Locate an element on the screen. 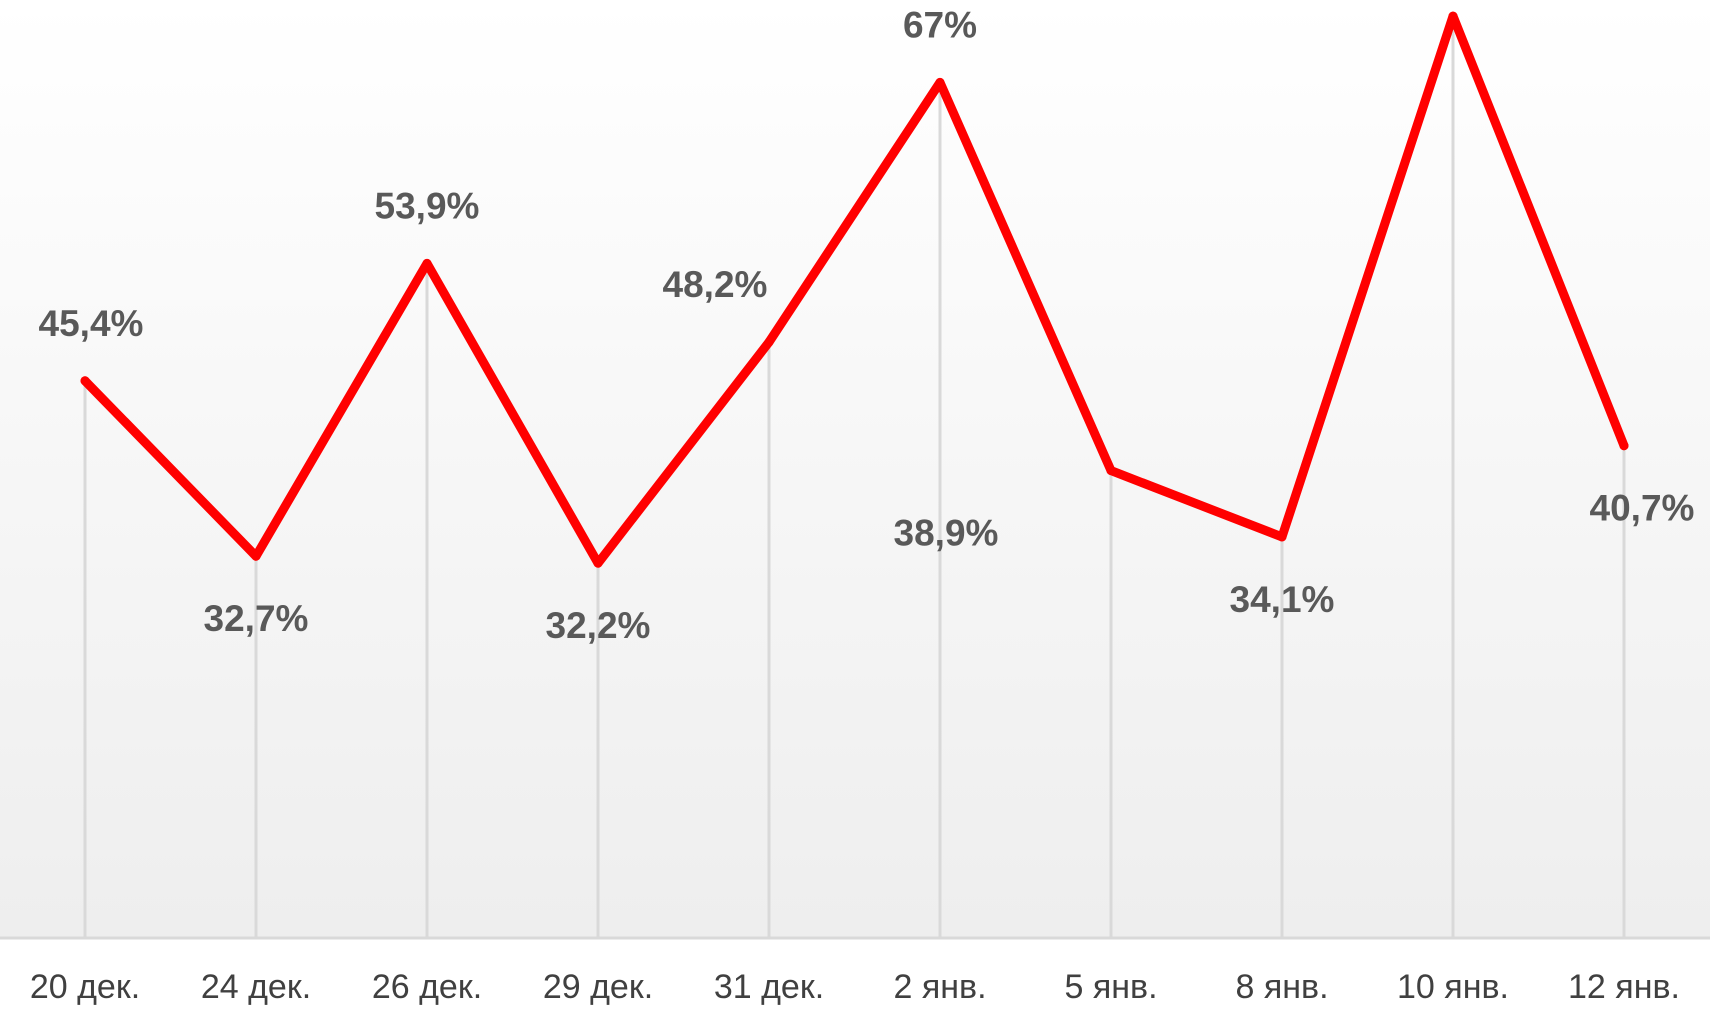 The height and width of the screenshot is (1033, 1710). x-tick-label: 2 янв. is located at coordinates (939, 987).